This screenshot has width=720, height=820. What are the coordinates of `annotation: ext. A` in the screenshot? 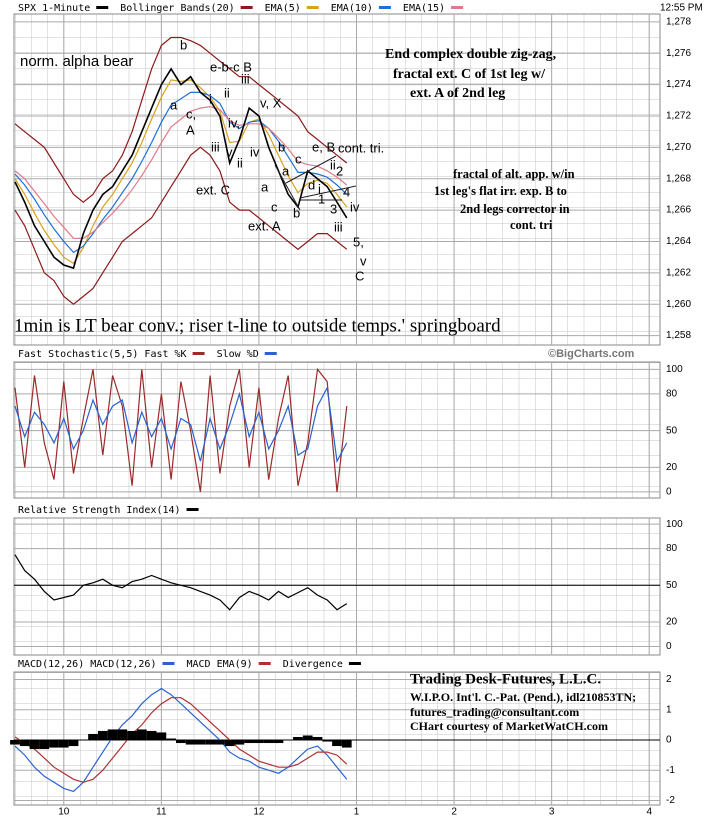 It's located at (264, 225).